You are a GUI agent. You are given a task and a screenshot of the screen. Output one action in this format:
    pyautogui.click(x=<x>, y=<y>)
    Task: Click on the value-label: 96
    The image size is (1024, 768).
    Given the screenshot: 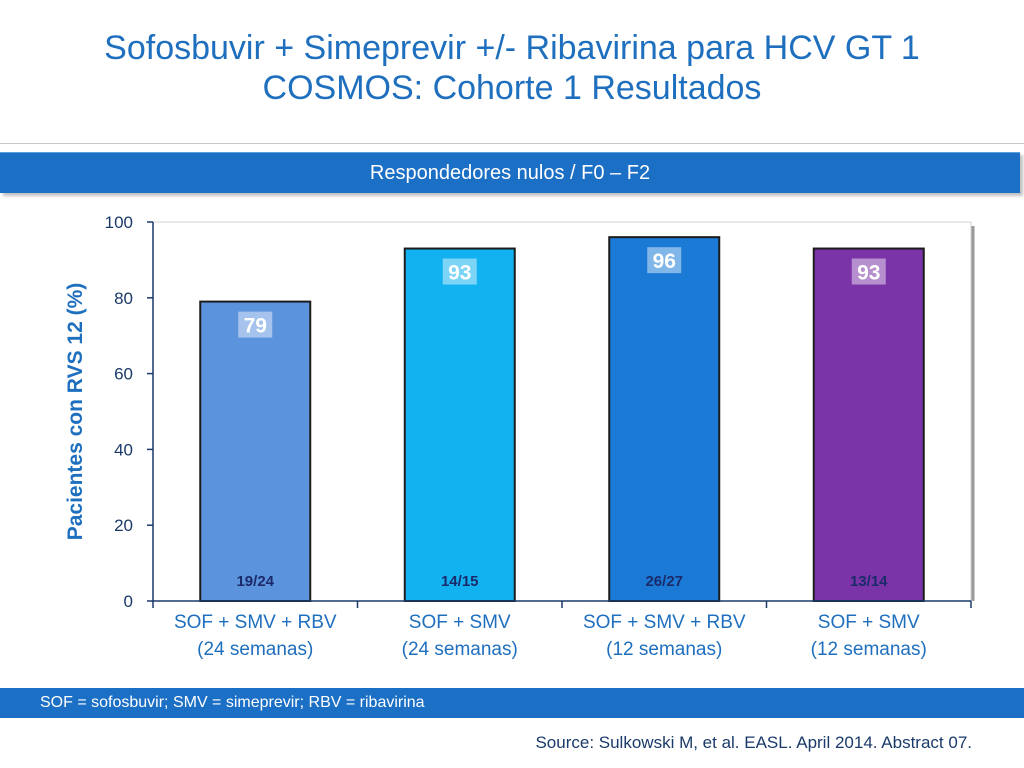 What is the action you would take?
    pyautogui.click(x=664, y=261)
    